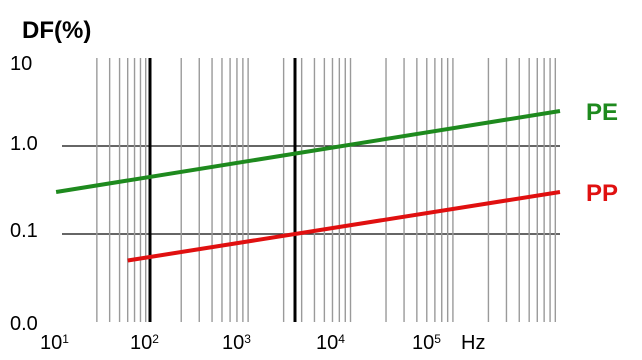  I want to click on y-tick-label: 0.1, so click(24, 231).